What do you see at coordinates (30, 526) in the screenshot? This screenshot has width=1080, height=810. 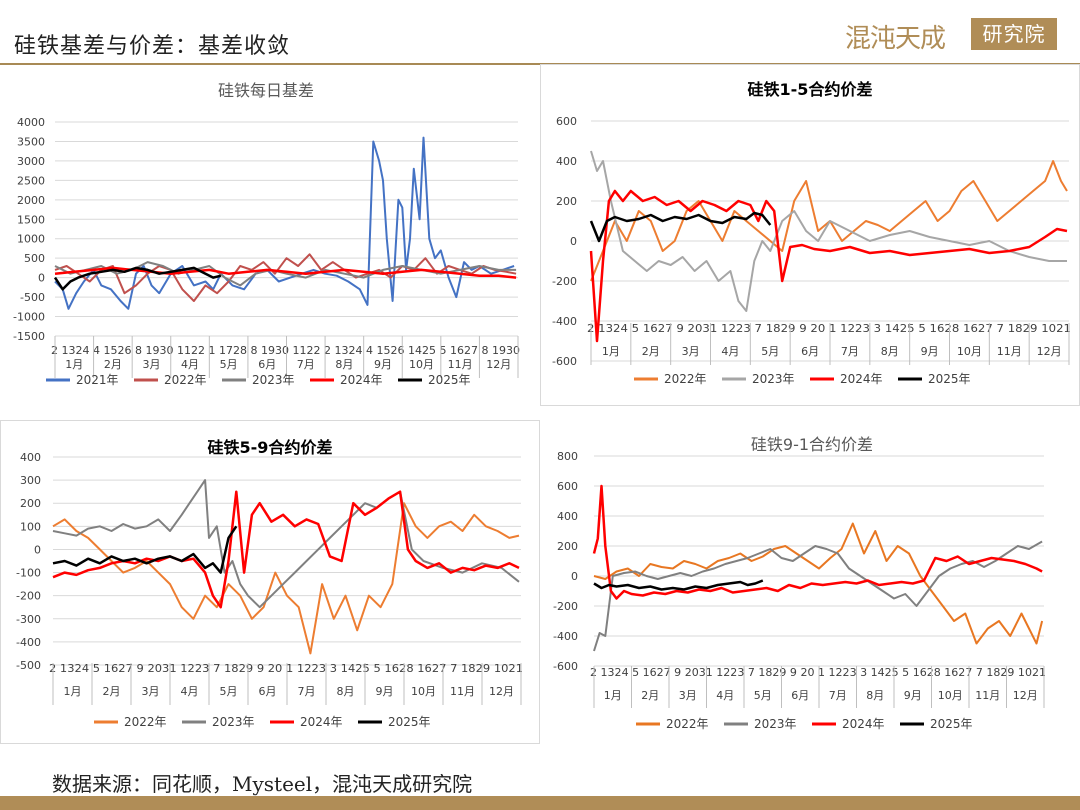 I see `y-tick-label: 100` at bounding box center [30, 526].